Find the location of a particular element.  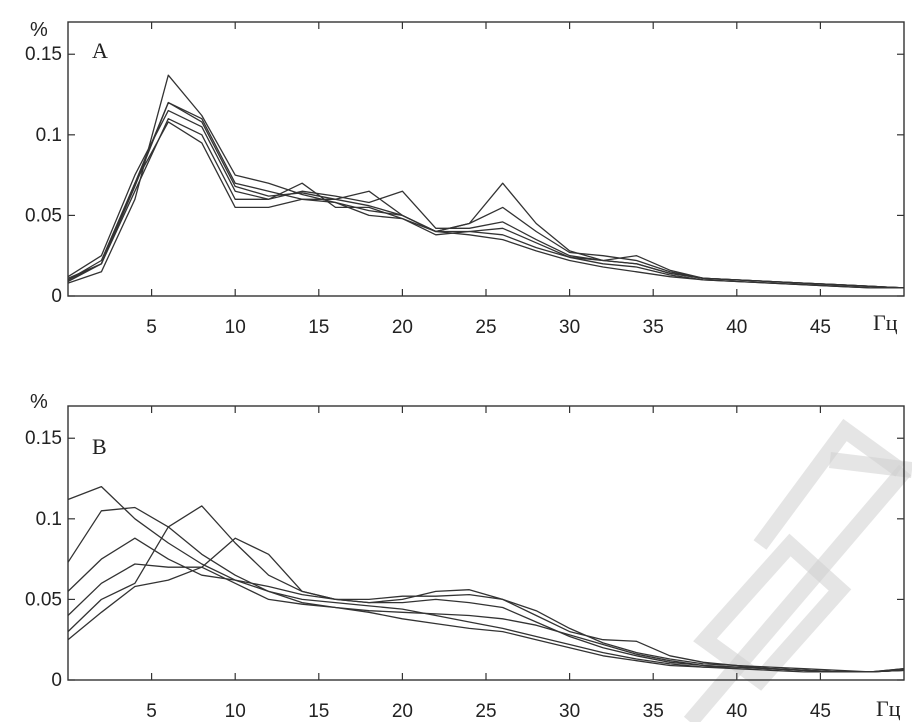

panel-a-label: A is located at coordinates (100, 50).